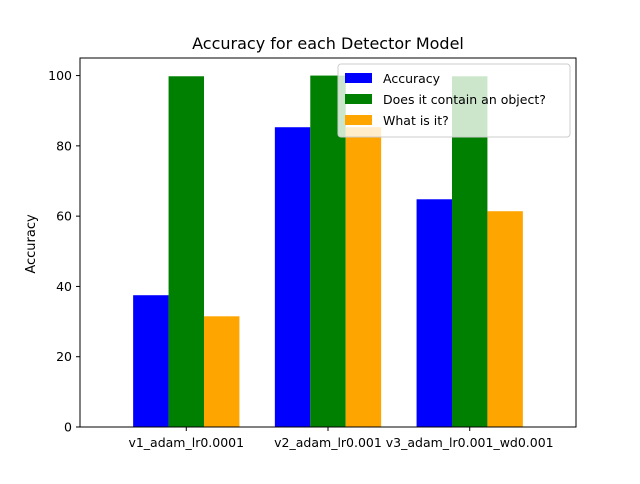 The width and height of the screenshot is (640, 484). I want to click on y-tick-label: 40, so click(64, 286).